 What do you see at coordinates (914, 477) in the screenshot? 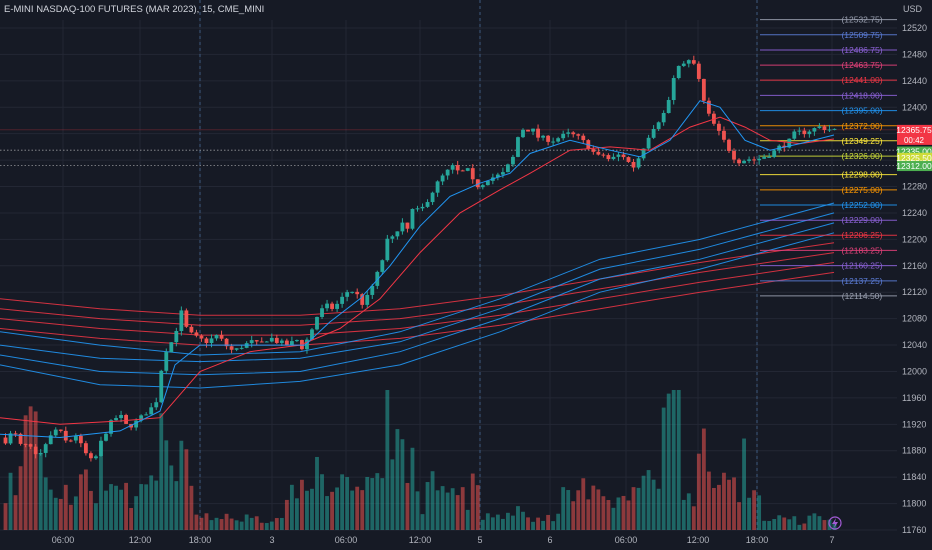
I see `y-tick-label: 11840` at bounding box center [914, 477].